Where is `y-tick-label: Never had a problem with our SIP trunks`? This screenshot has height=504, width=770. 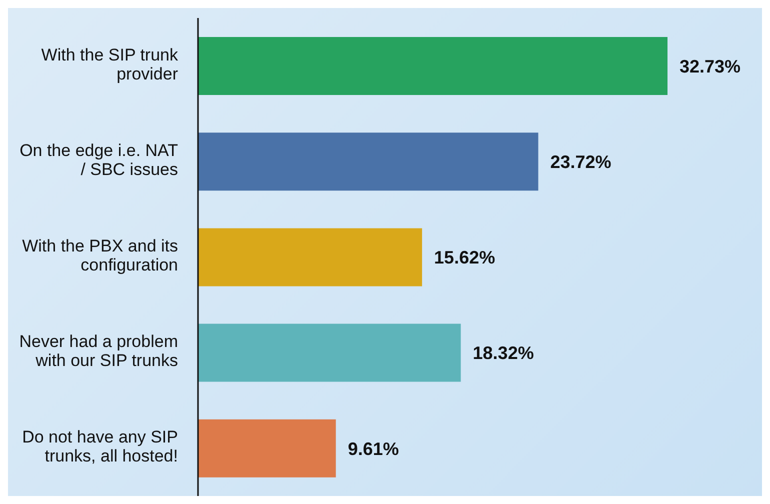 y-tick-label: Never had a problem with our SIP trunks is located at coordinates (98, 351).